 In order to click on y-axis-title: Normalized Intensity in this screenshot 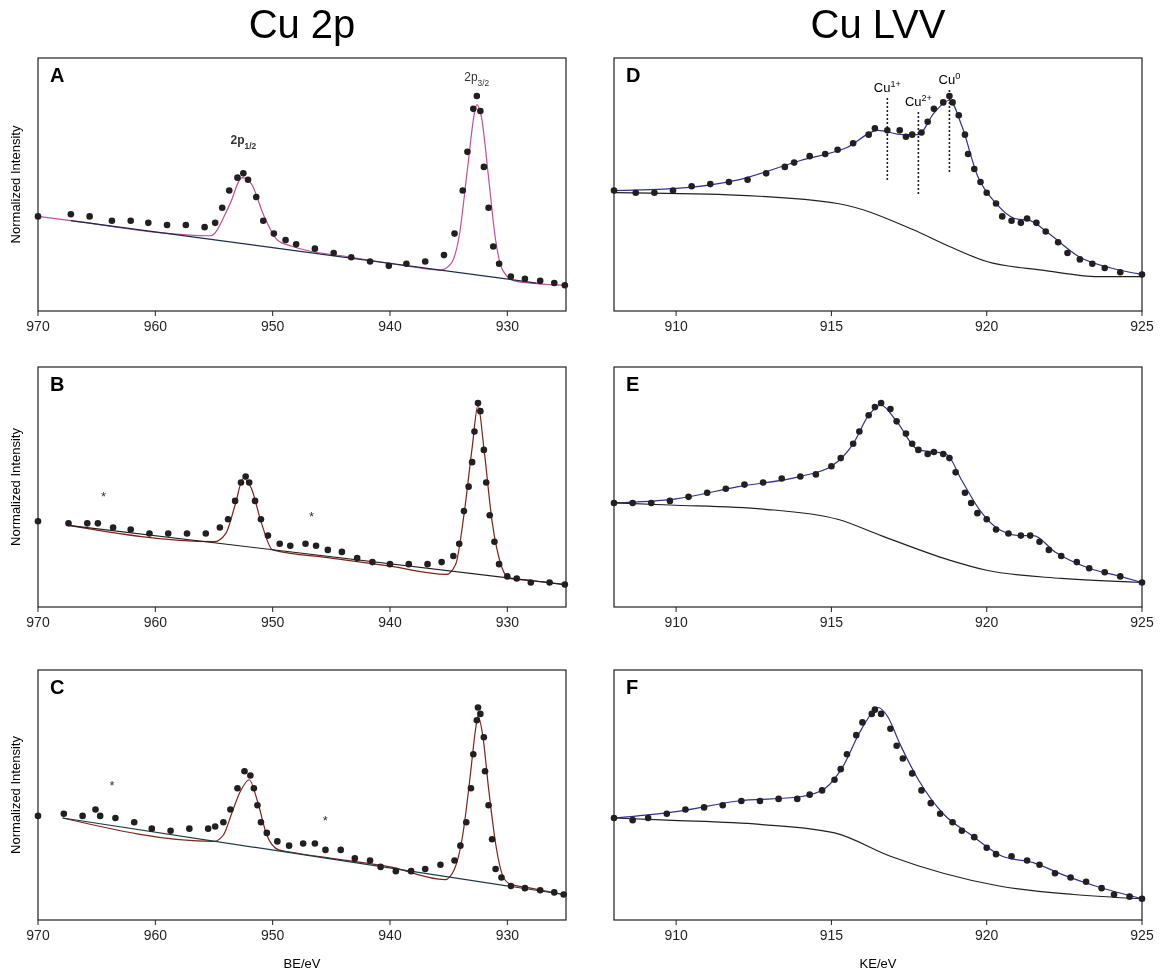, I will do `click(15, 794)`.